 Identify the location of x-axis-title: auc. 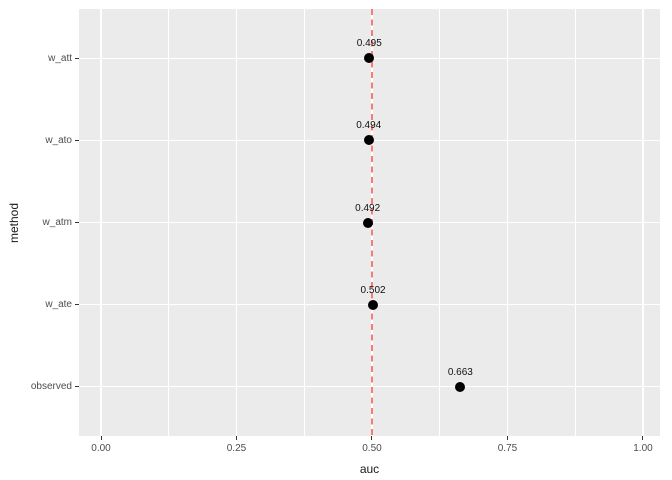
(369, 469).